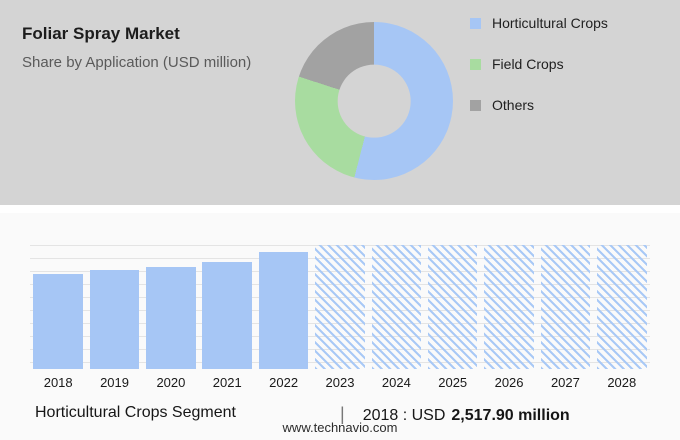 The width and height of the screenshot is (680, 440). I want to click on segment-label: Horticultural Crops Segment, so click(135, 412).